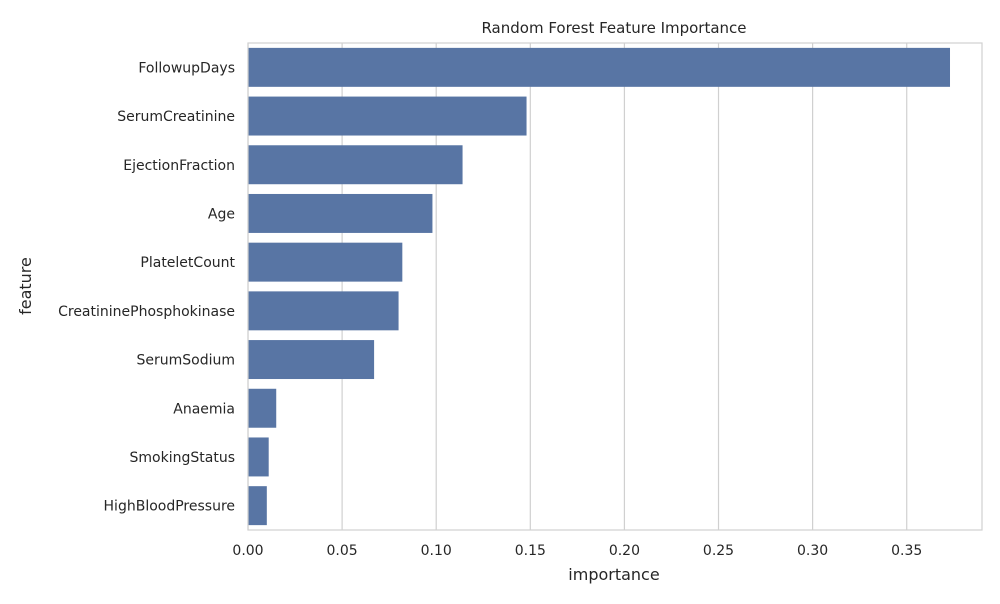 The width and height of the screenshot is (1000, 604). What do you see at coordinates (577, 551) in the screenshot?
I see `x-tick-labels: 0.00 0.05 0.10 0.15 0.20 0.25 0.30 0.35` at bounding box center [577, 551].